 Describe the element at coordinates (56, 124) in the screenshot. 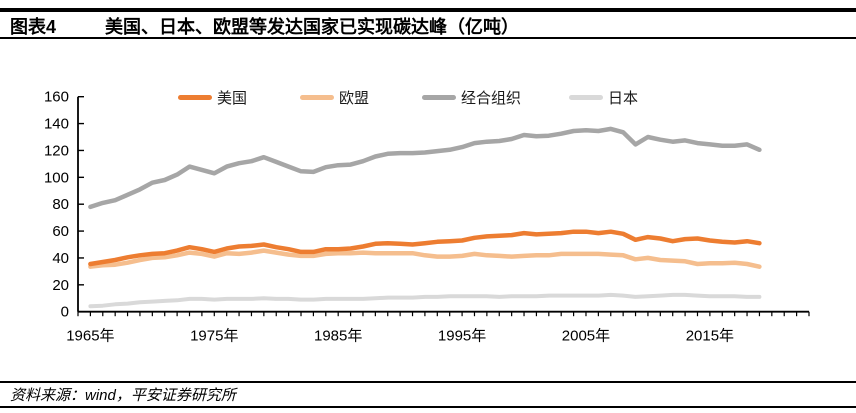

I see `y-axis-tick-label: 140` at that location.